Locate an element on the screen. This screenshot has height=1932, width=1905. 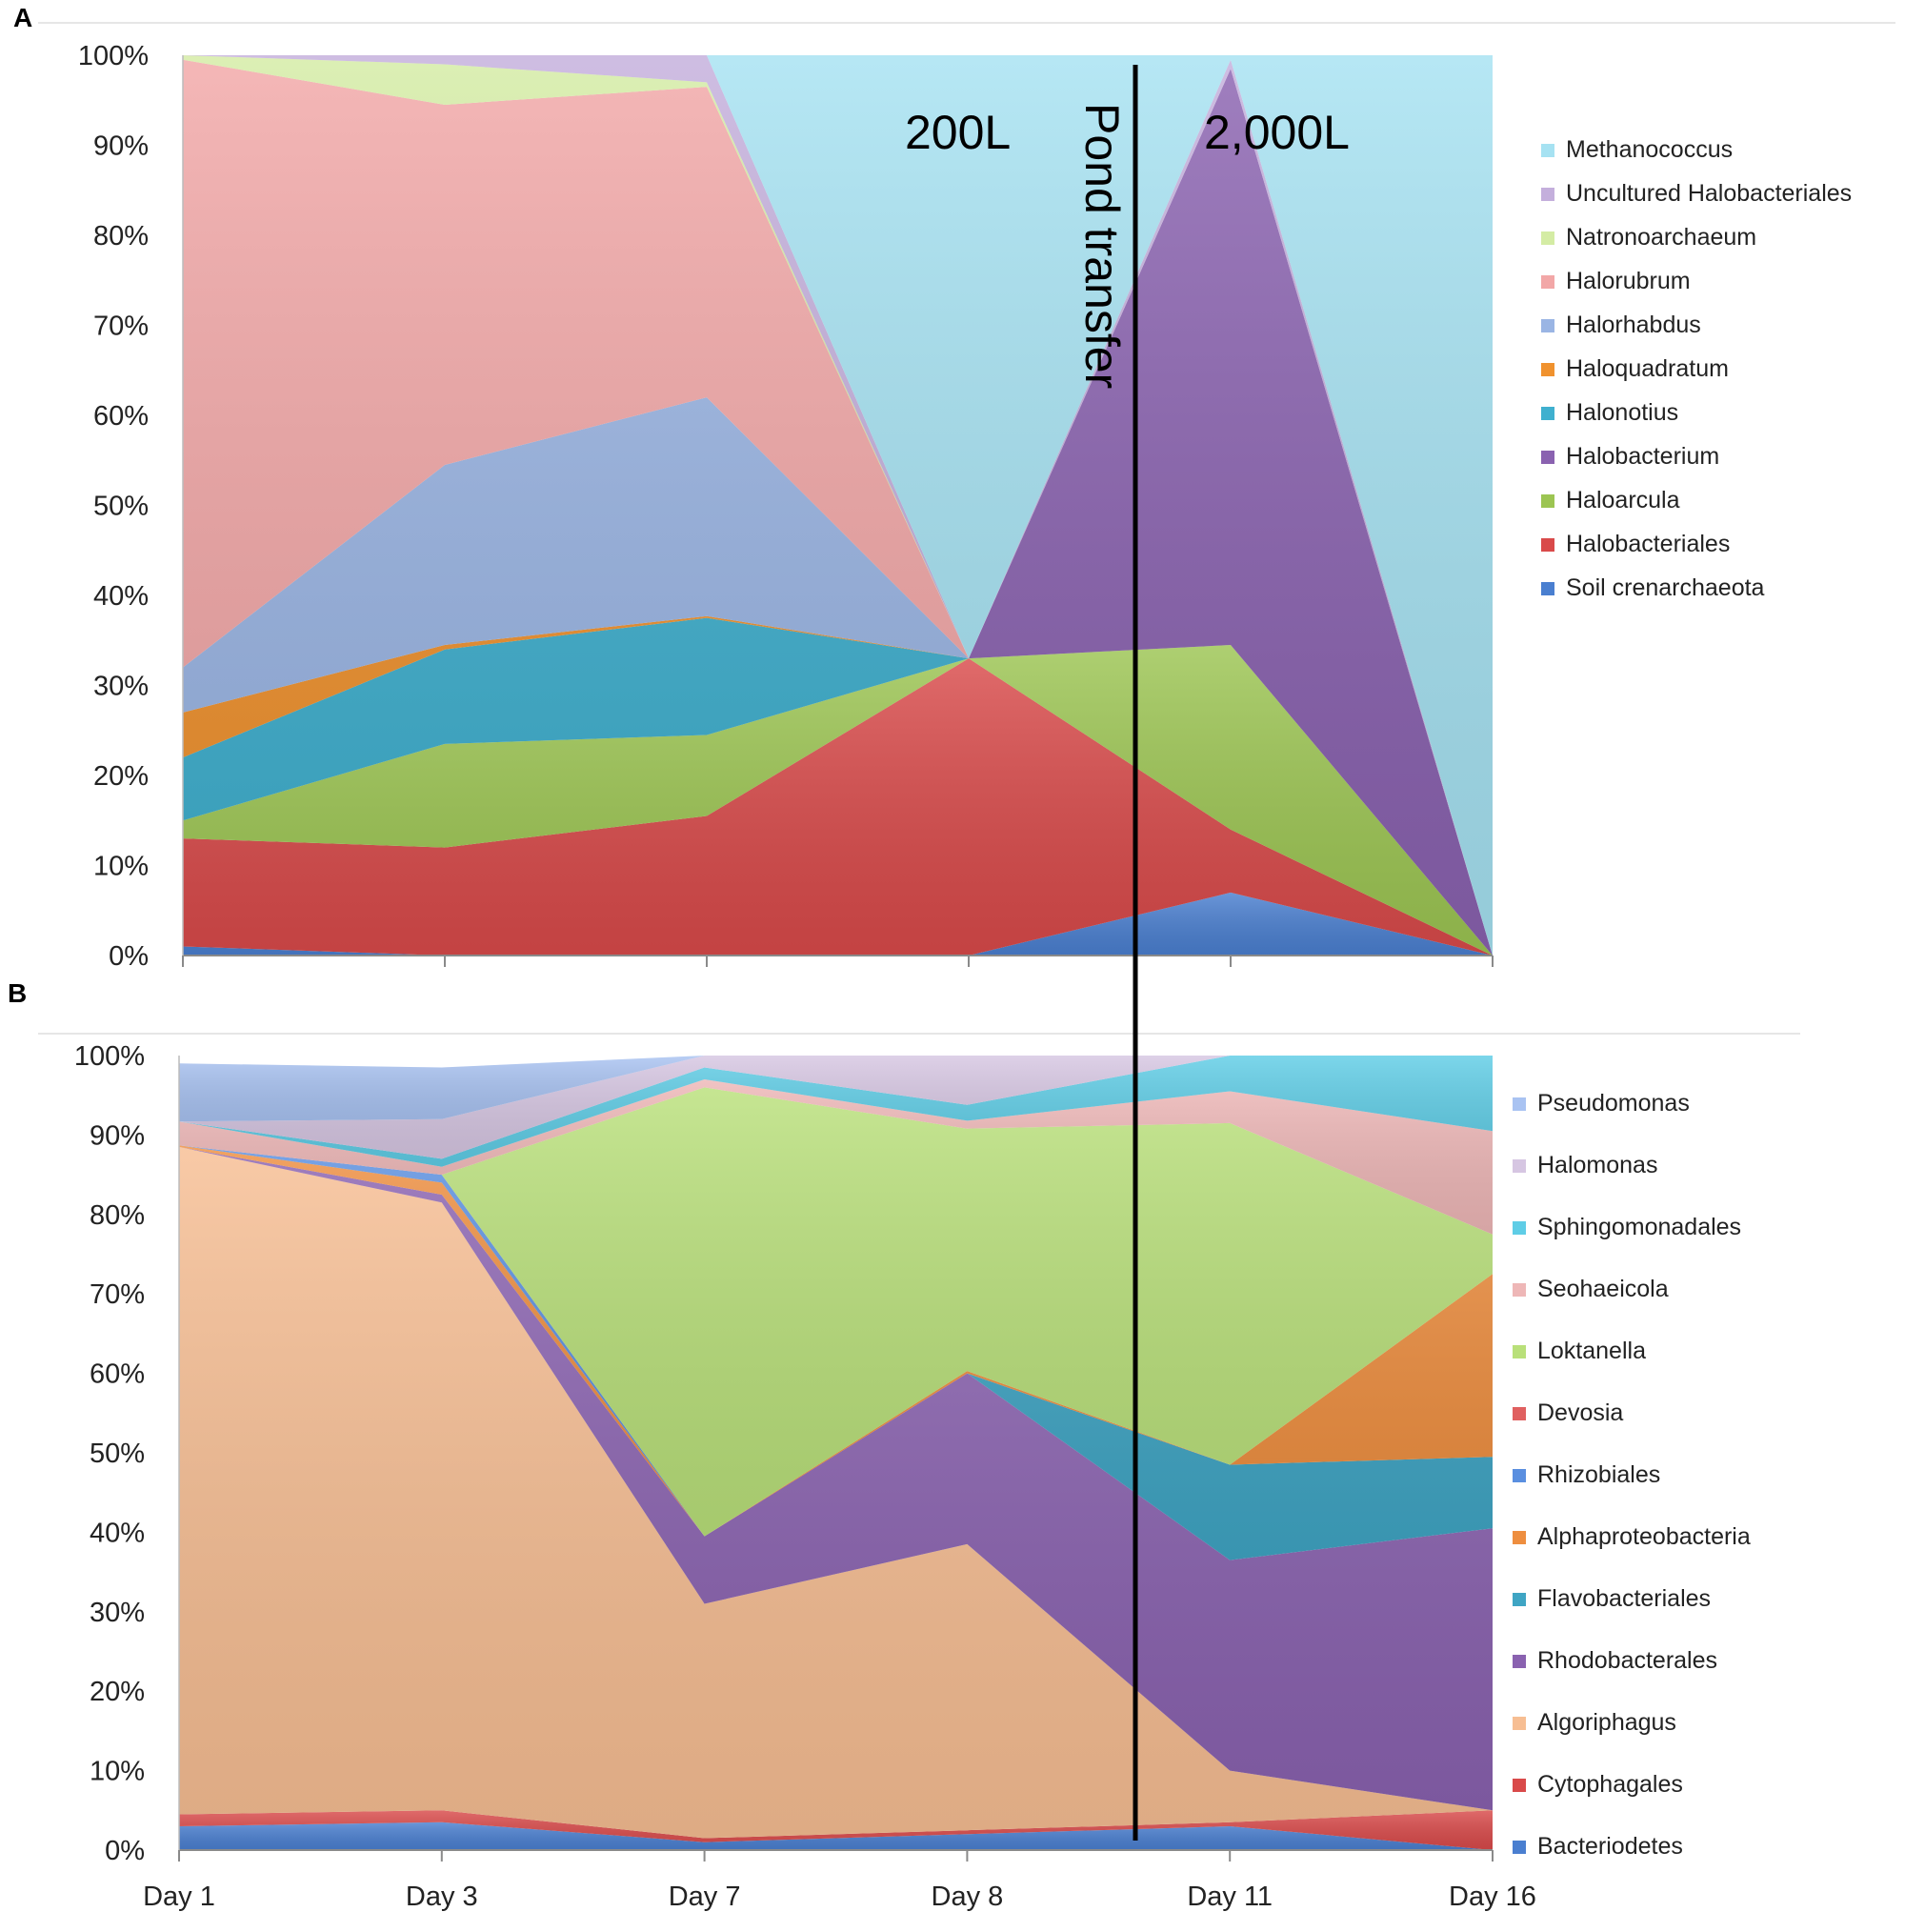
legend-swatch-bacteriodetes is located at coordinates (1519, 1848).